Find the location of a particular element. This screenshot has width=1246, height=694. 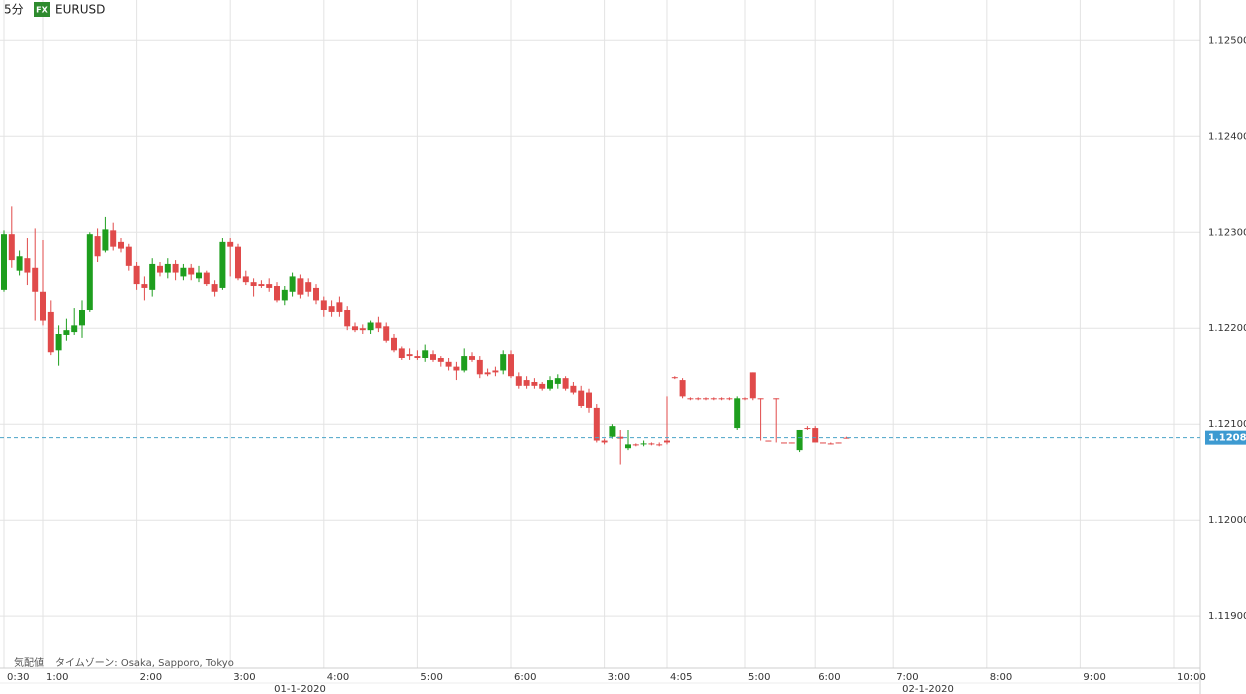

date-label: 01-1-2020 is located at coordinates (300, 689).